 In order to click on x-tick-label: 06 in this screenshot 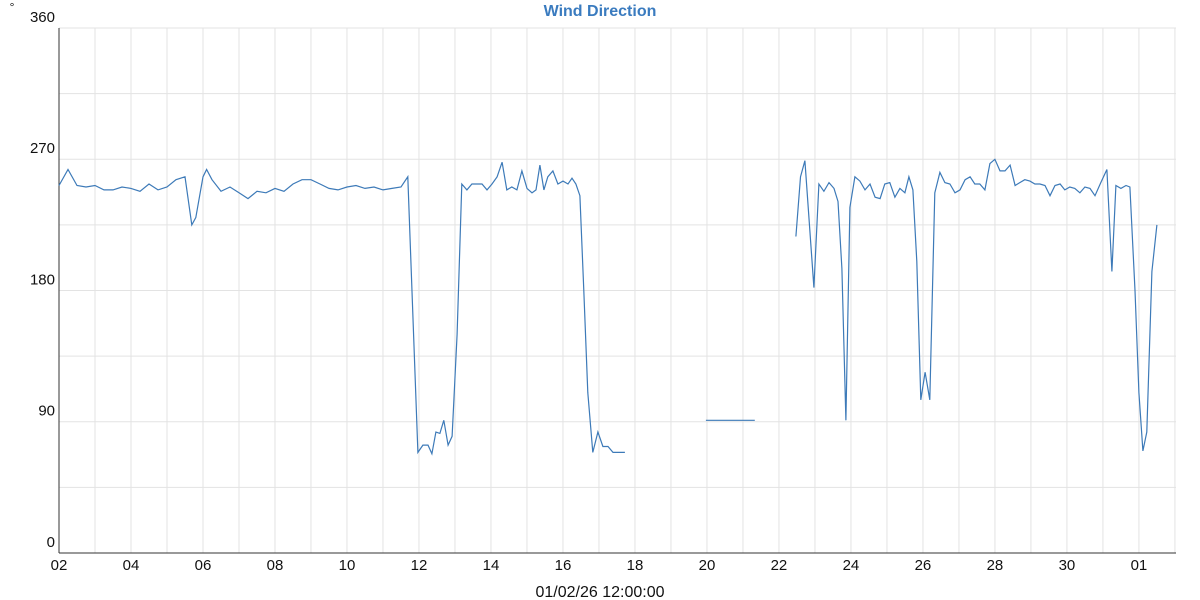, I will do `click(203, 565)`.